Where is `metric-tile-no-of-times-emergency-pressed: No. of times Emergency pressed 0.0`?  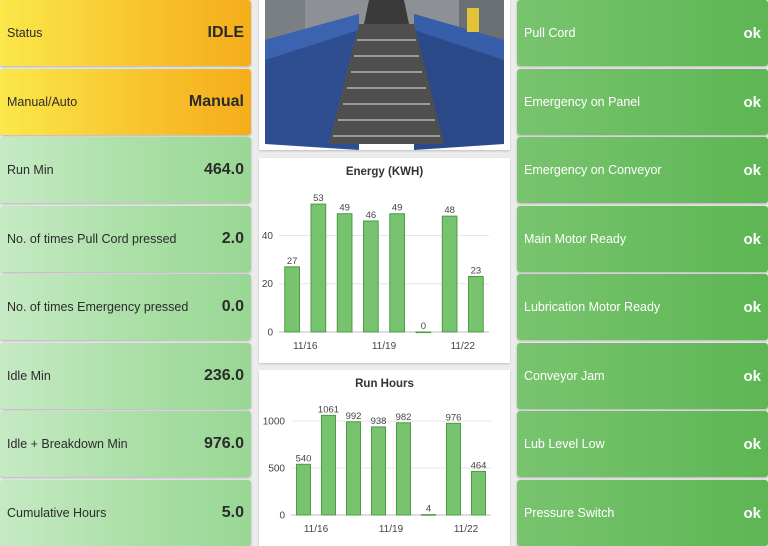 metric-tile-no-of-times-emergency-pressed: No. of times Emergency pressed 0.0 is located at coordinates (125, 307).